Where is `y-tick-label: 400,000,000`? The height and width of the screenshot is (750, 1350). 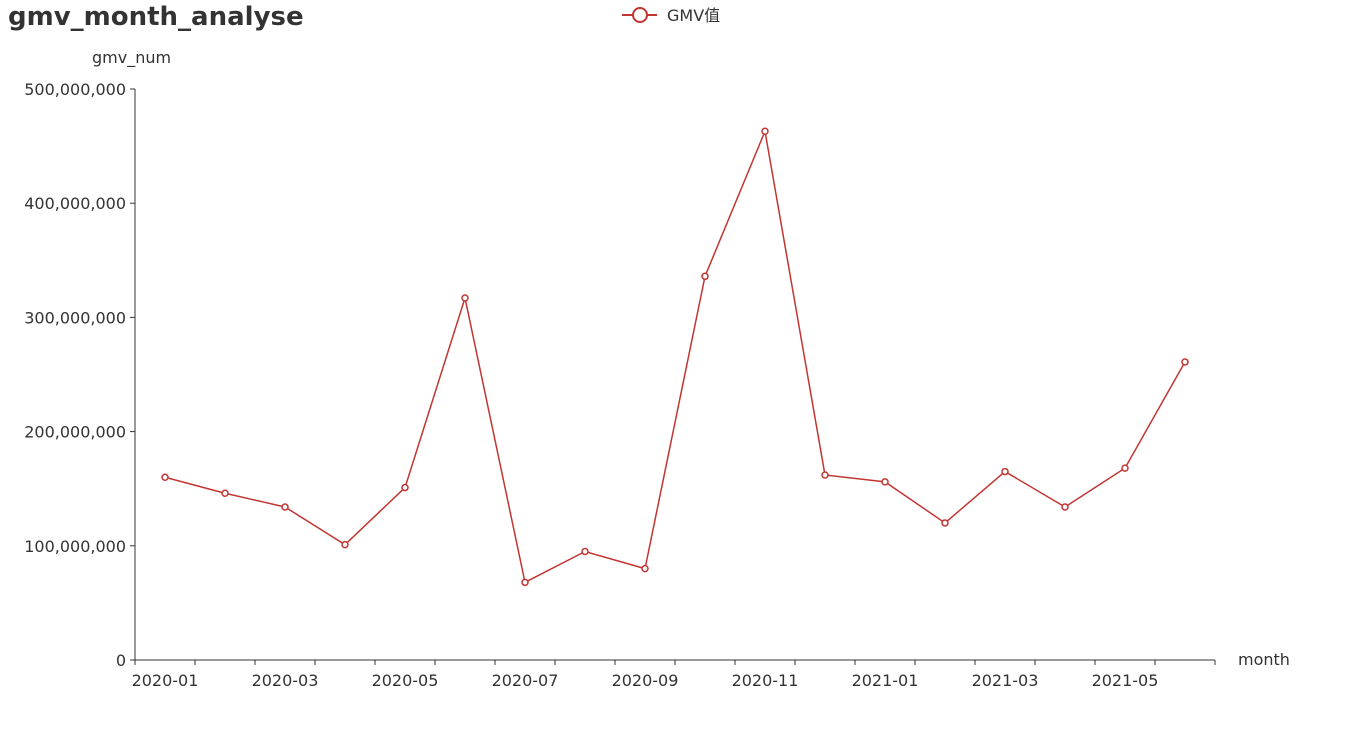 y-tick-label: 400,000,000 is located at coordinates (75, 203).